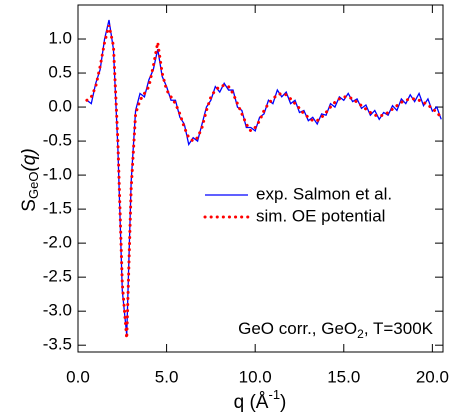  What do you see at coordinates (60, 38) in the screenshot?
I see `y-tick-label: 1.0` at bounding box center [60, 38].